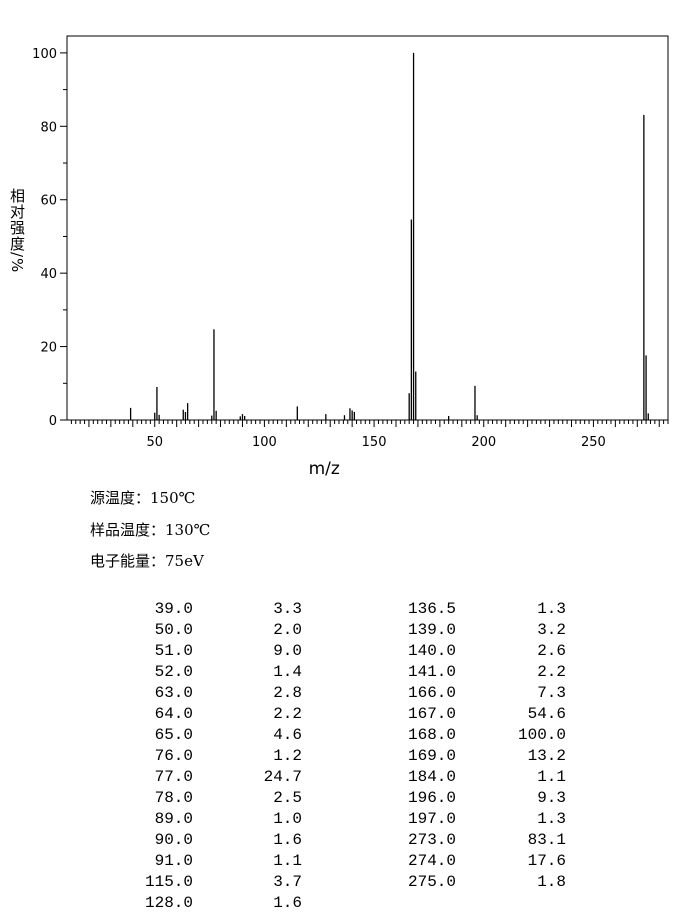 The height and width of the screenshot is (921, 696). What do you see at coordinates (173, 756) in the screenshot?
I see `mz-value: 76.0` at bounding box center [173, 756].